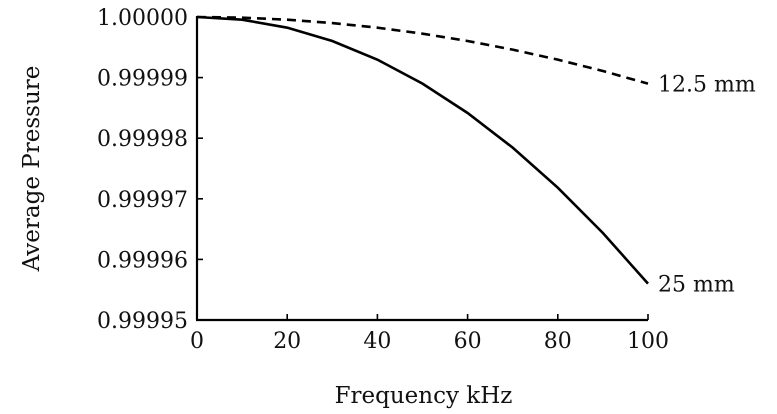  Describe the element at coordinates (696, 285) in the screenshot. I see `series-label: 25 mm` at that location.